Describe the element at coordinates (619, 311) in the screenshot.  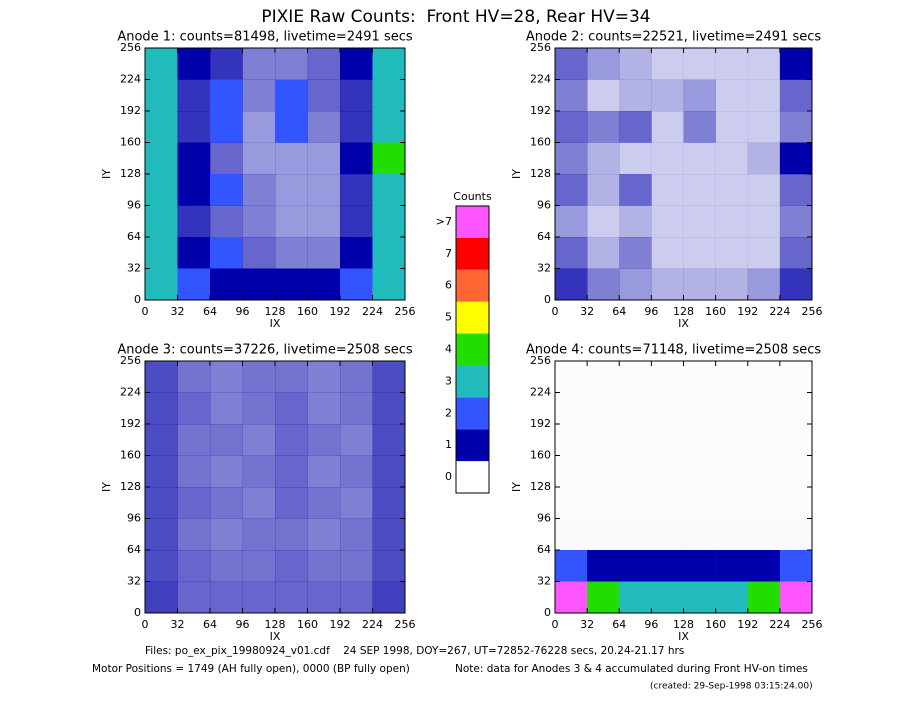
I see `x-tick-label: 64` at that location.